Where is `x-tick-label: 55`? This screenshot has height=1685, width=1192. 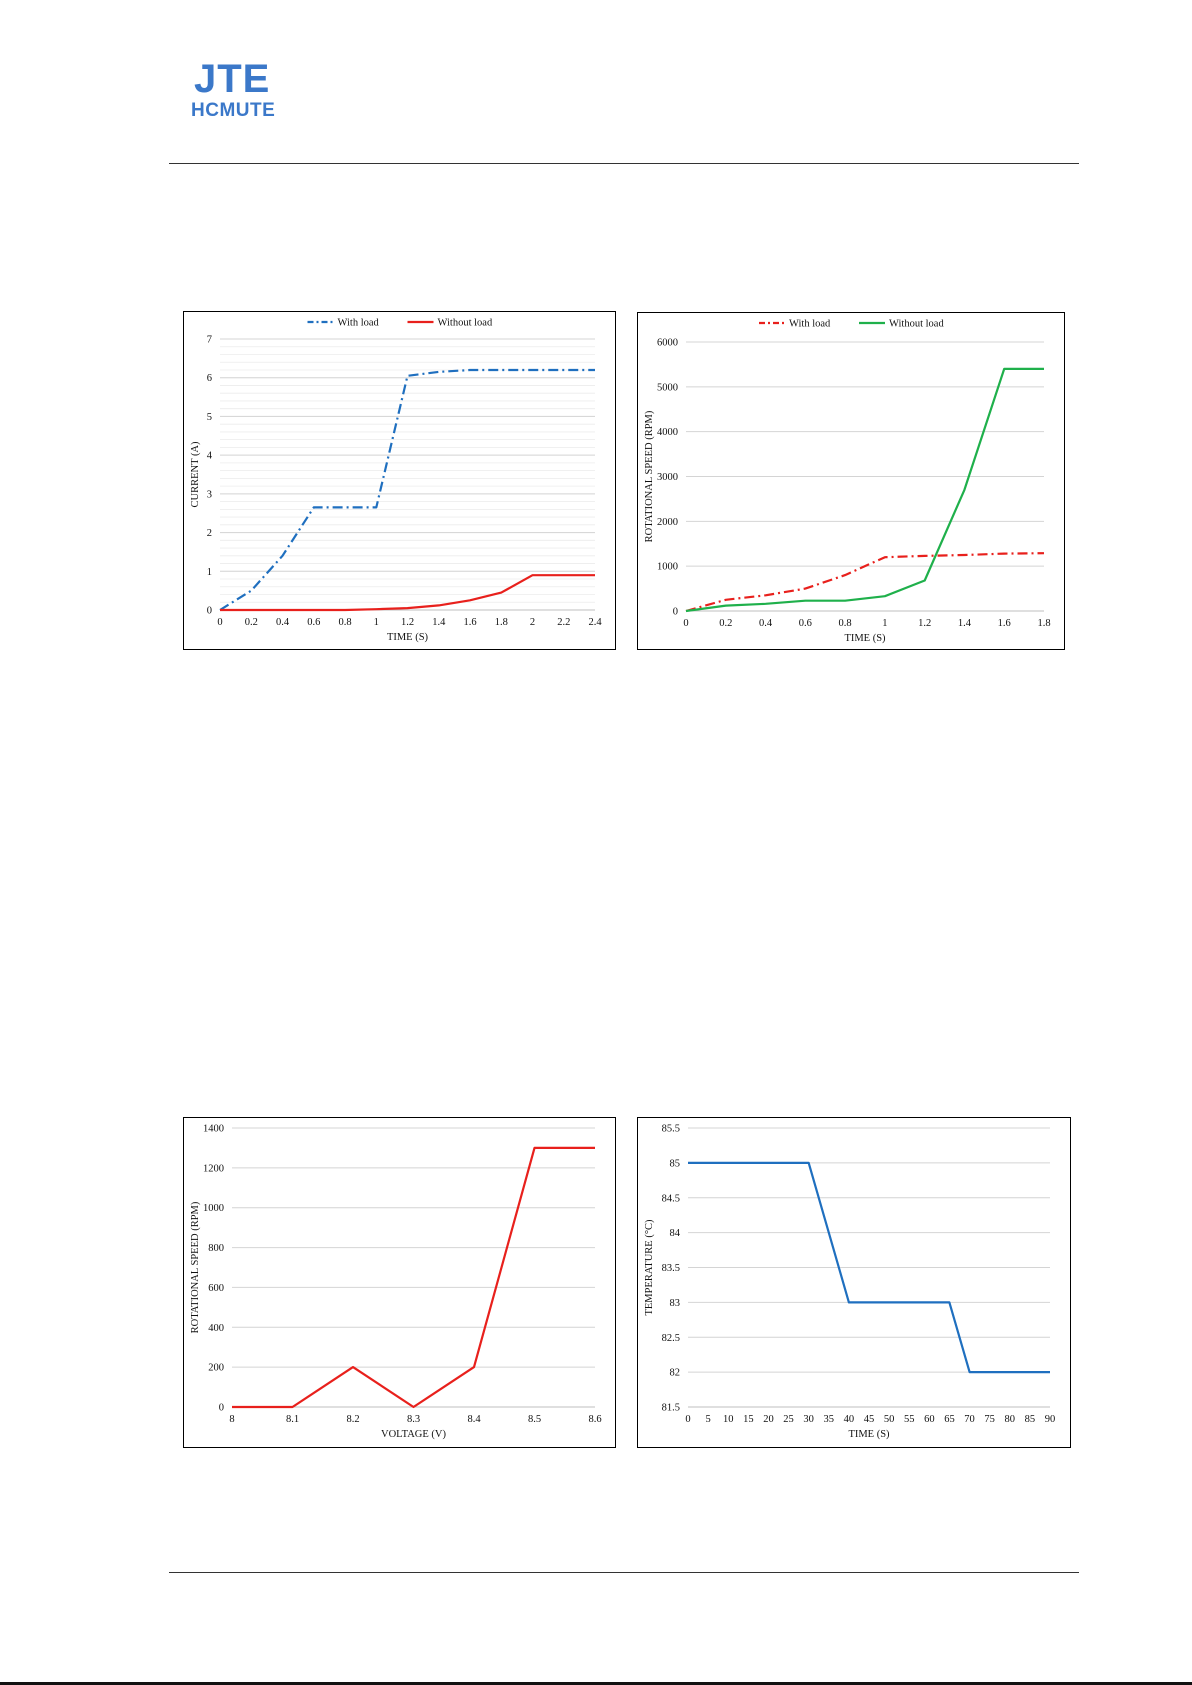
x-tick-label: 55 is located at coordinates (909, 1419).